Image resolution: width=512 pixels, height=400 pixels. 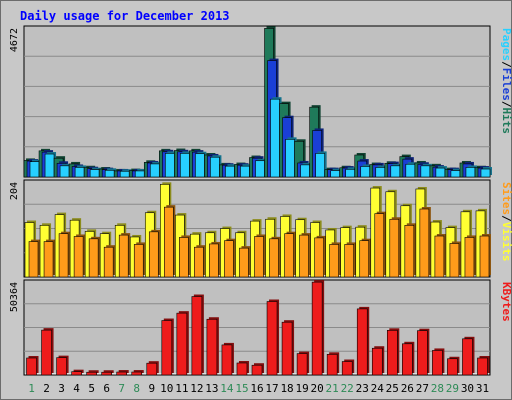 I want to click on x-tick-label-day-9: 9, so click(x=151, y=388).